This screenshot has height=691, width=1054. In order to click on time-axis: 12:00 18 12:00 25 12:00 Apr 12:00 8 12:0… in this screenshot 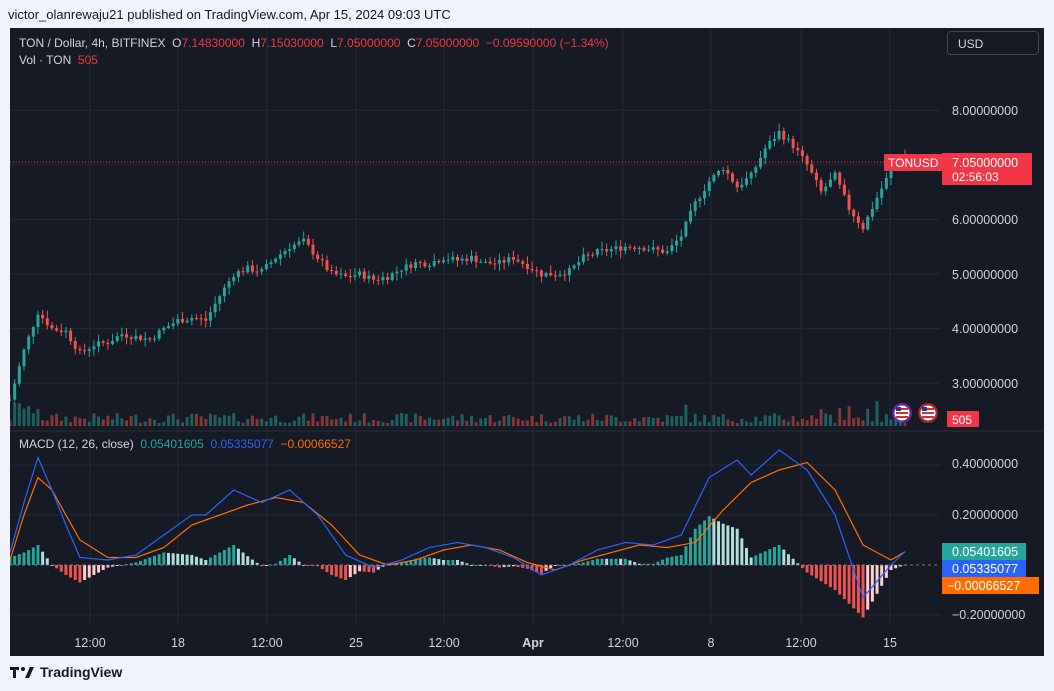, I will do `click(485, 643)`.